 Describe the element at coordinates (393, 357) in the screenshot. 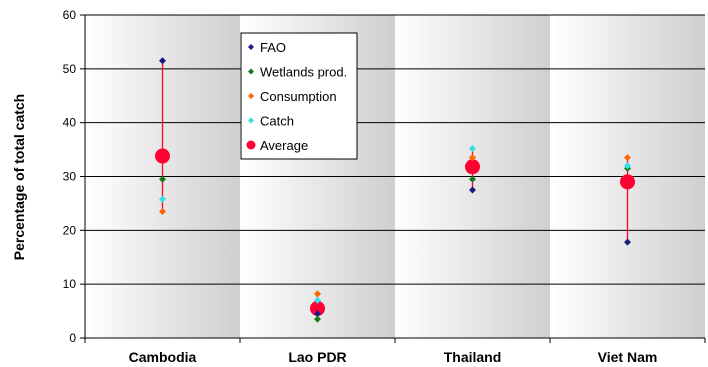

I see `category-labels: Cambodia Lao PDR Thailand Viet Nam` at that location.